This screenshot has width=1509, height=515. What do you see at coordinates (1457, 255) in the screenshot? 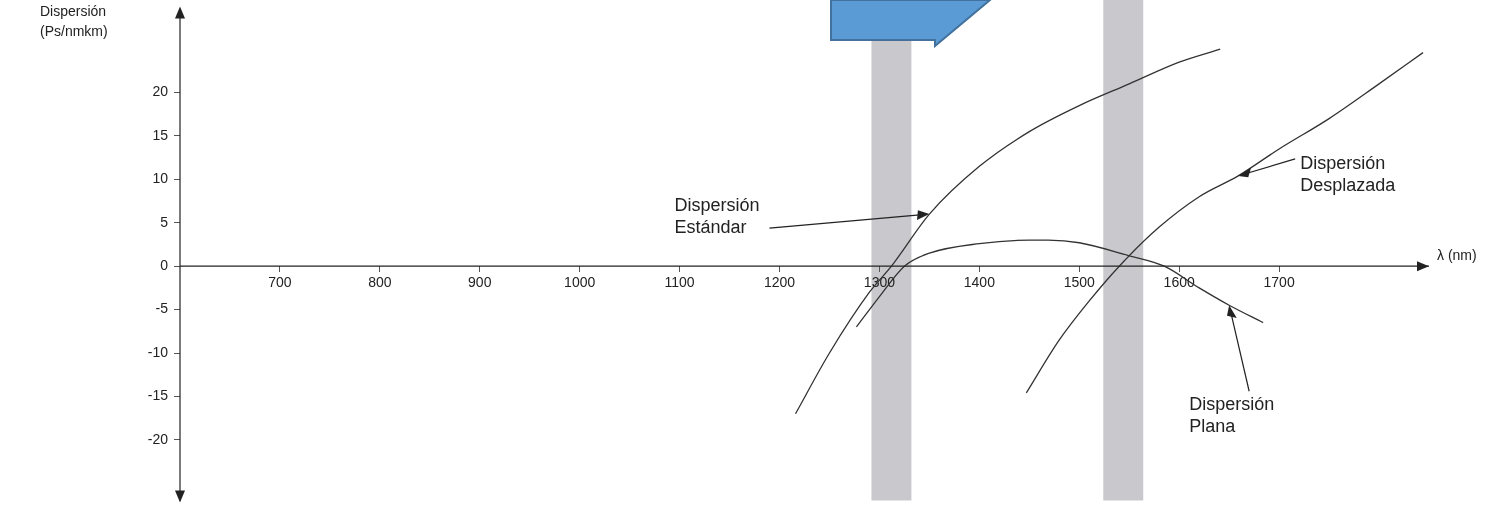
I see `x-axis-title: λ (nm)` at bounding box center [1457, 255].